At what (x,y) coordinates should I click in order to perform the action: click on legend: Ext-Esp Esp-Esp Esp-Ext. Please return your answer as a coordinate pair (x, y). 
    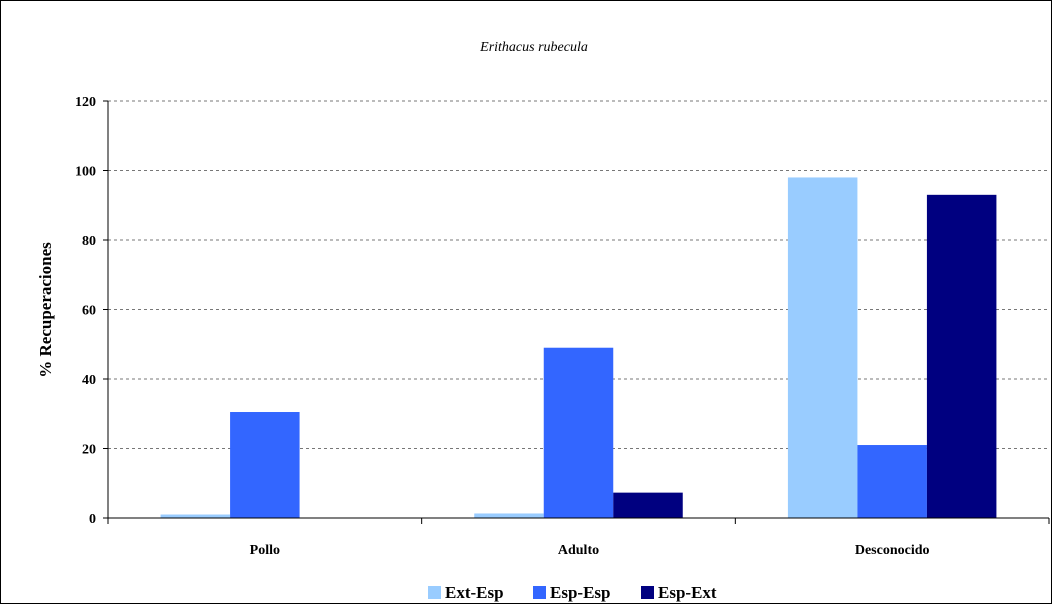
    Looking at the image, I should click on (572, 592).